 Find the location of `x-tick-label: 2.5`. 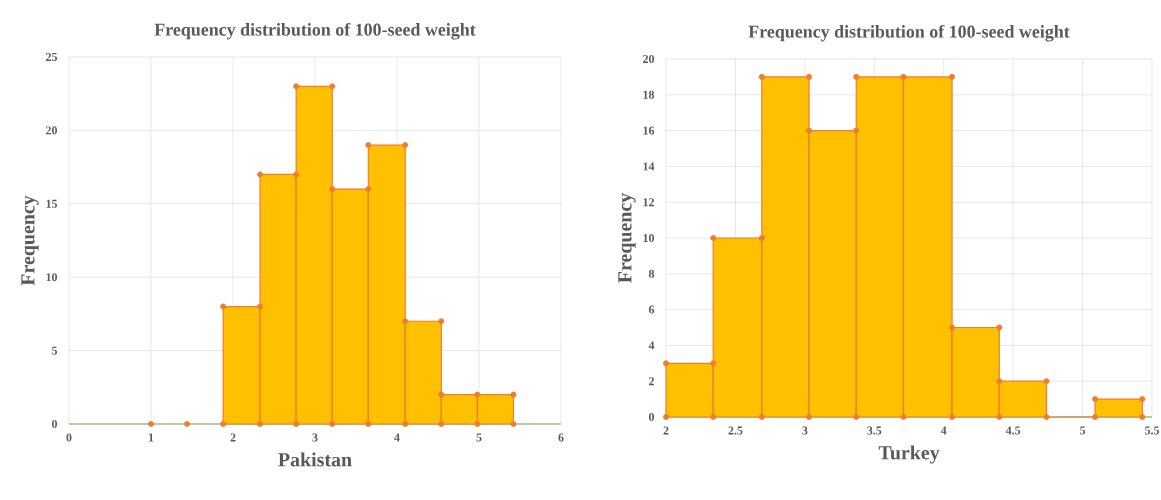

x-tick-label: 2.5 is located at coordinates (735, 430).